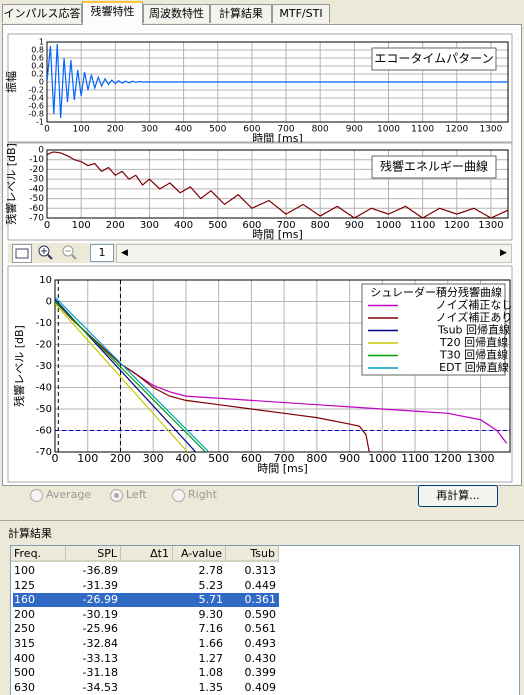 The image size is (524, 695). What do you see at coordinates (102, 253) in the screenshot?
I see `page-box: 1` at bounding box center [102, 253].